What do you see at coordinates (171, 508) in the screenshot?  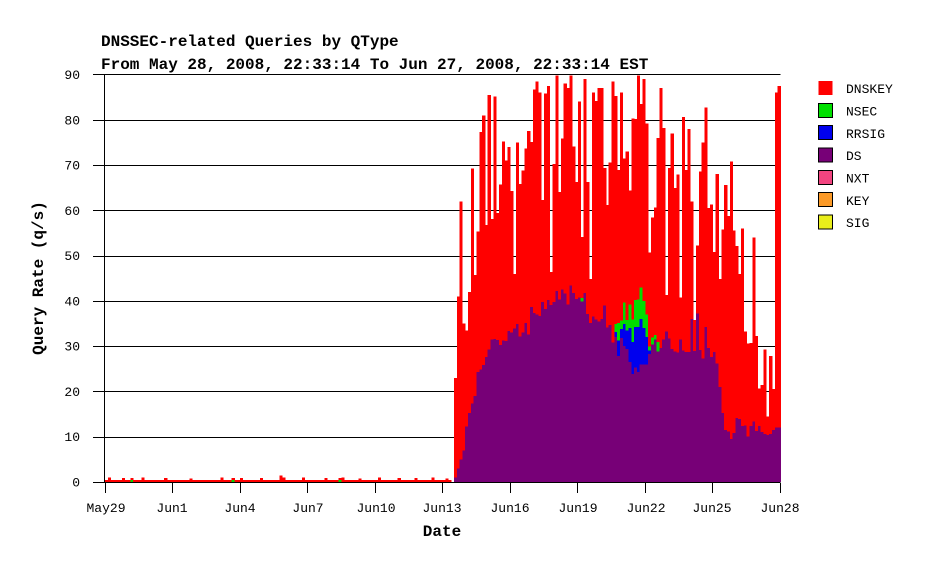 I see `svg-text: Jun1` at bounding box center [171, 508].